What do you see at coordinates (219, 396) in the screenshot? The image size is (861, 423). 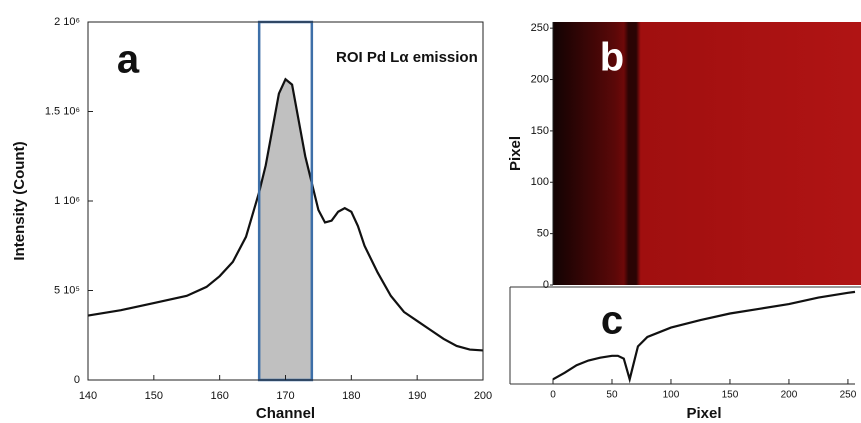 I see `x-tick-label: 160` at bounding box center [219, 396].